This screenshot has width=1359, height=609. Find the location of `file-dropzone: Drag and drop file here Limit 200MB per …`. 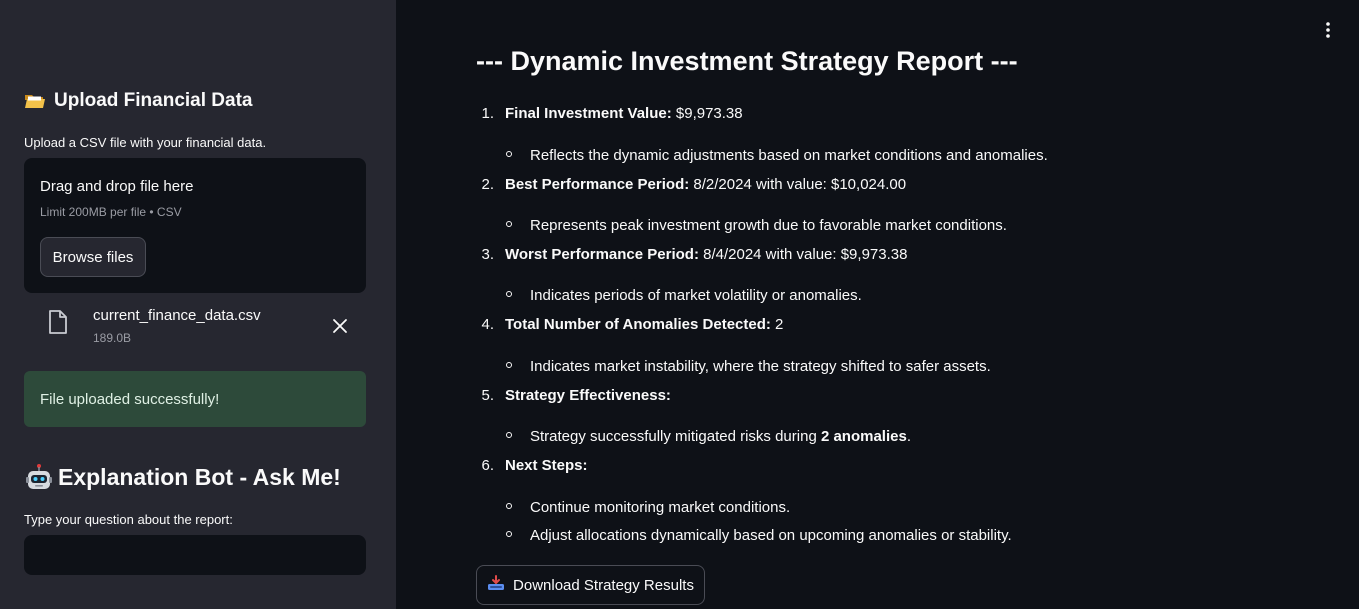

file-dropzone: Drag and drop file here Limit 200MB per … is located at coordinates (195, 225).